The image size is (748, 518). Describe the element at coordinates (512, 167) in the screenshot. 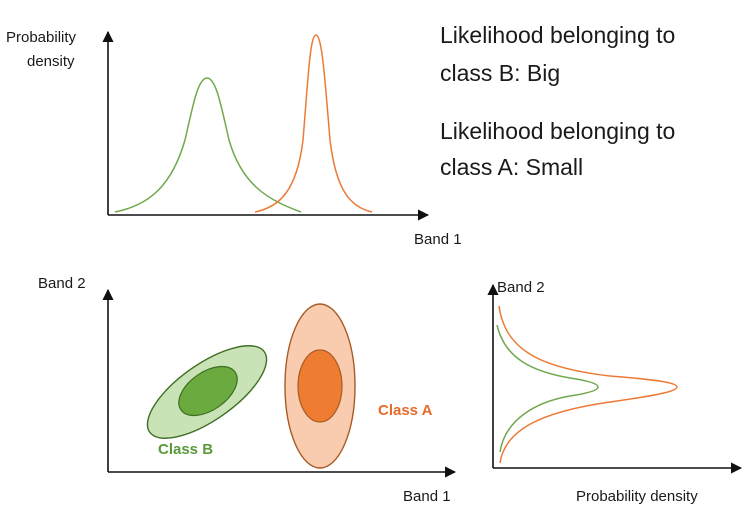

I see `likelihood-a-line2: class A: Small` at that location.